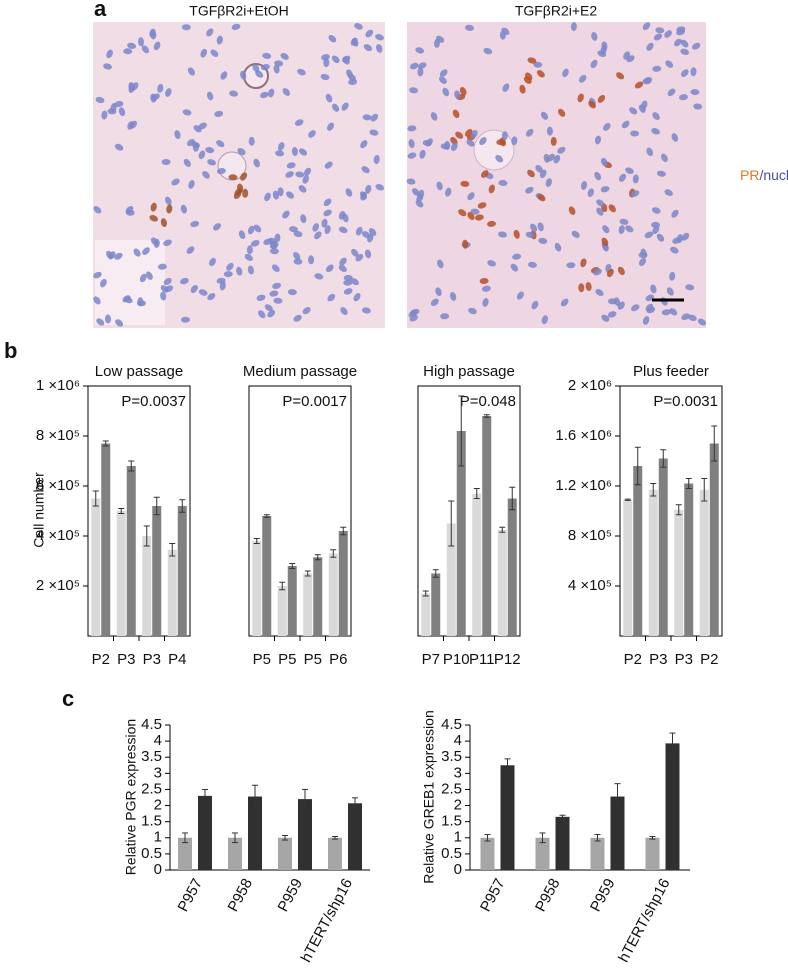 This screenshot has width=788, height=970. What do you see at coordinates (158, 805) in the screenshot?
I see `y-tick-label: 2` at bounding box center [158, 805].